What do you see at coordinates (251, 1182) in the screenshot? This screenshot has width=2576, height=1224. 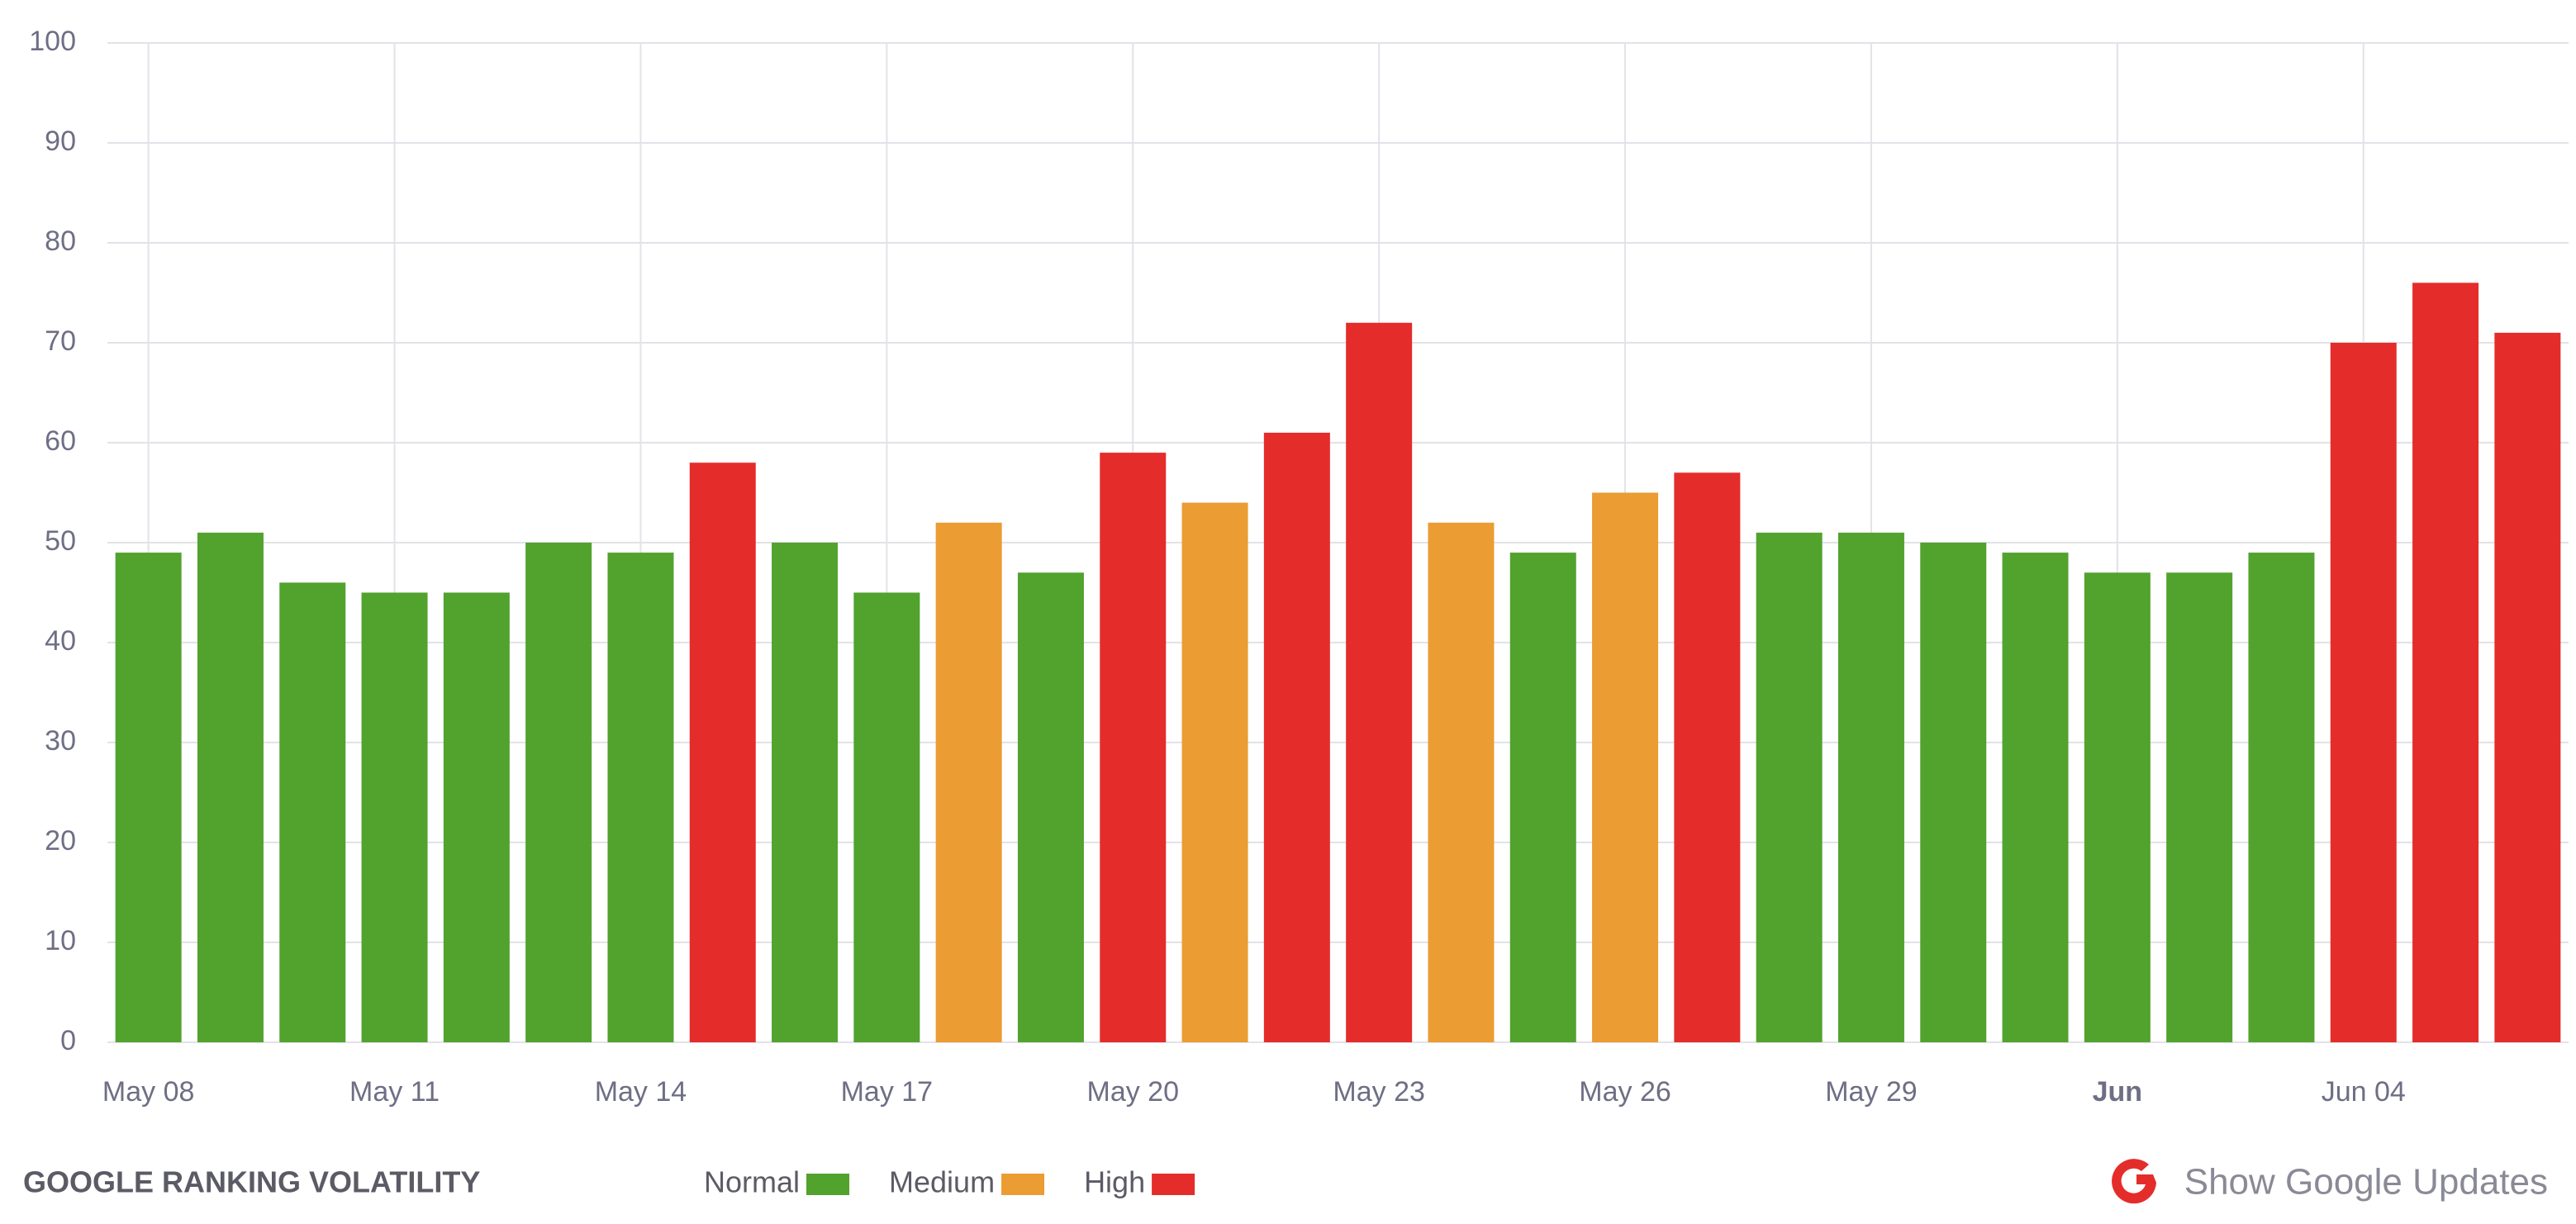 I see `chart-title: GOOGLE RANKING VOLATILITY` at bounding box center [251, 1182].